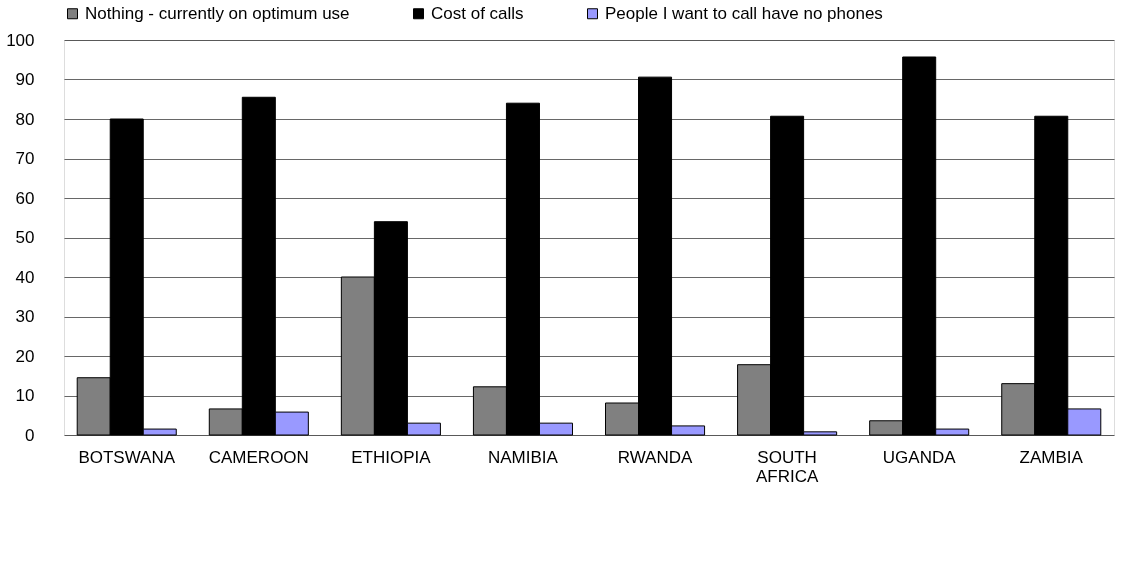 The height and width of the screenshot is (567, 1147). I want to click on x-tick-label: ZAMBIA, so click(1051, 457).